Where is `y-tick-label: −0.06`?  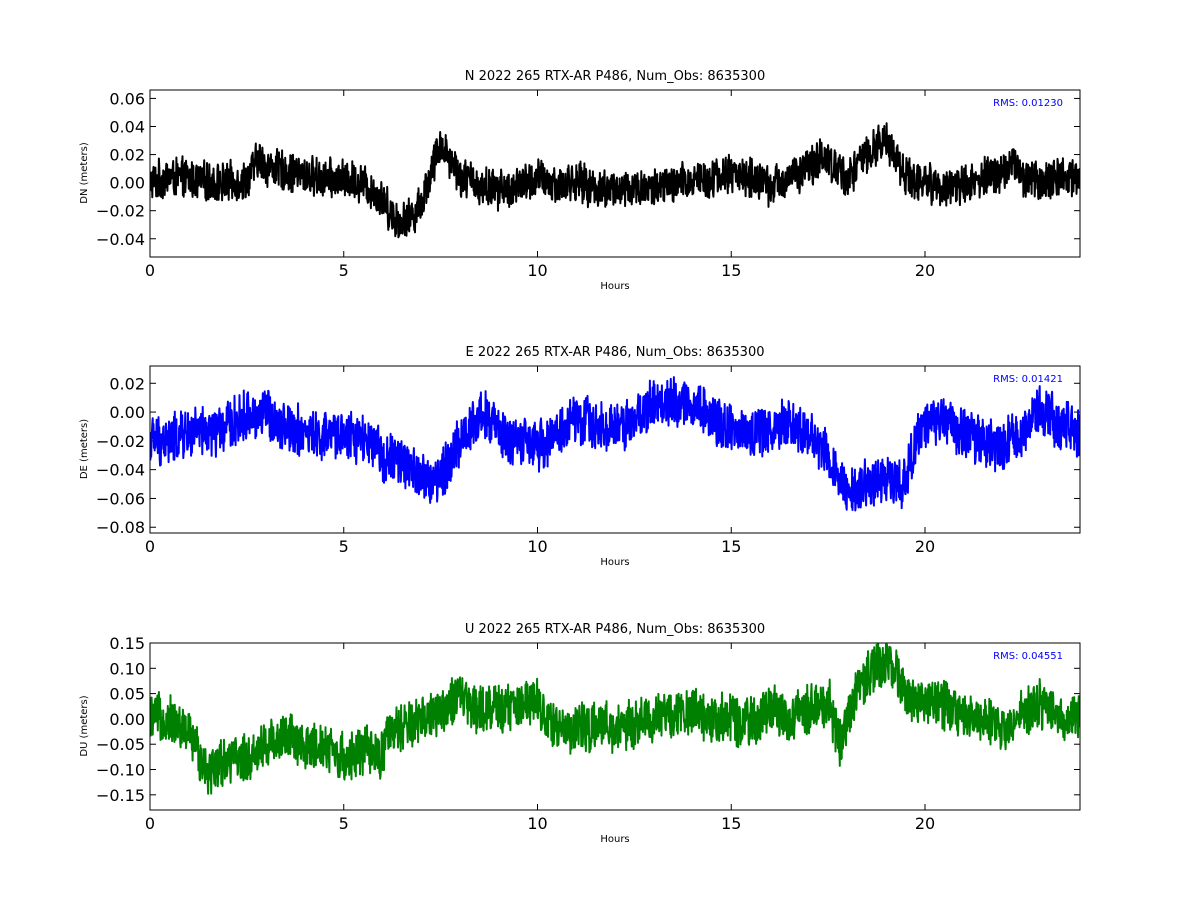 y-tick-label: −0.06 is located at coordinates (120, 498).